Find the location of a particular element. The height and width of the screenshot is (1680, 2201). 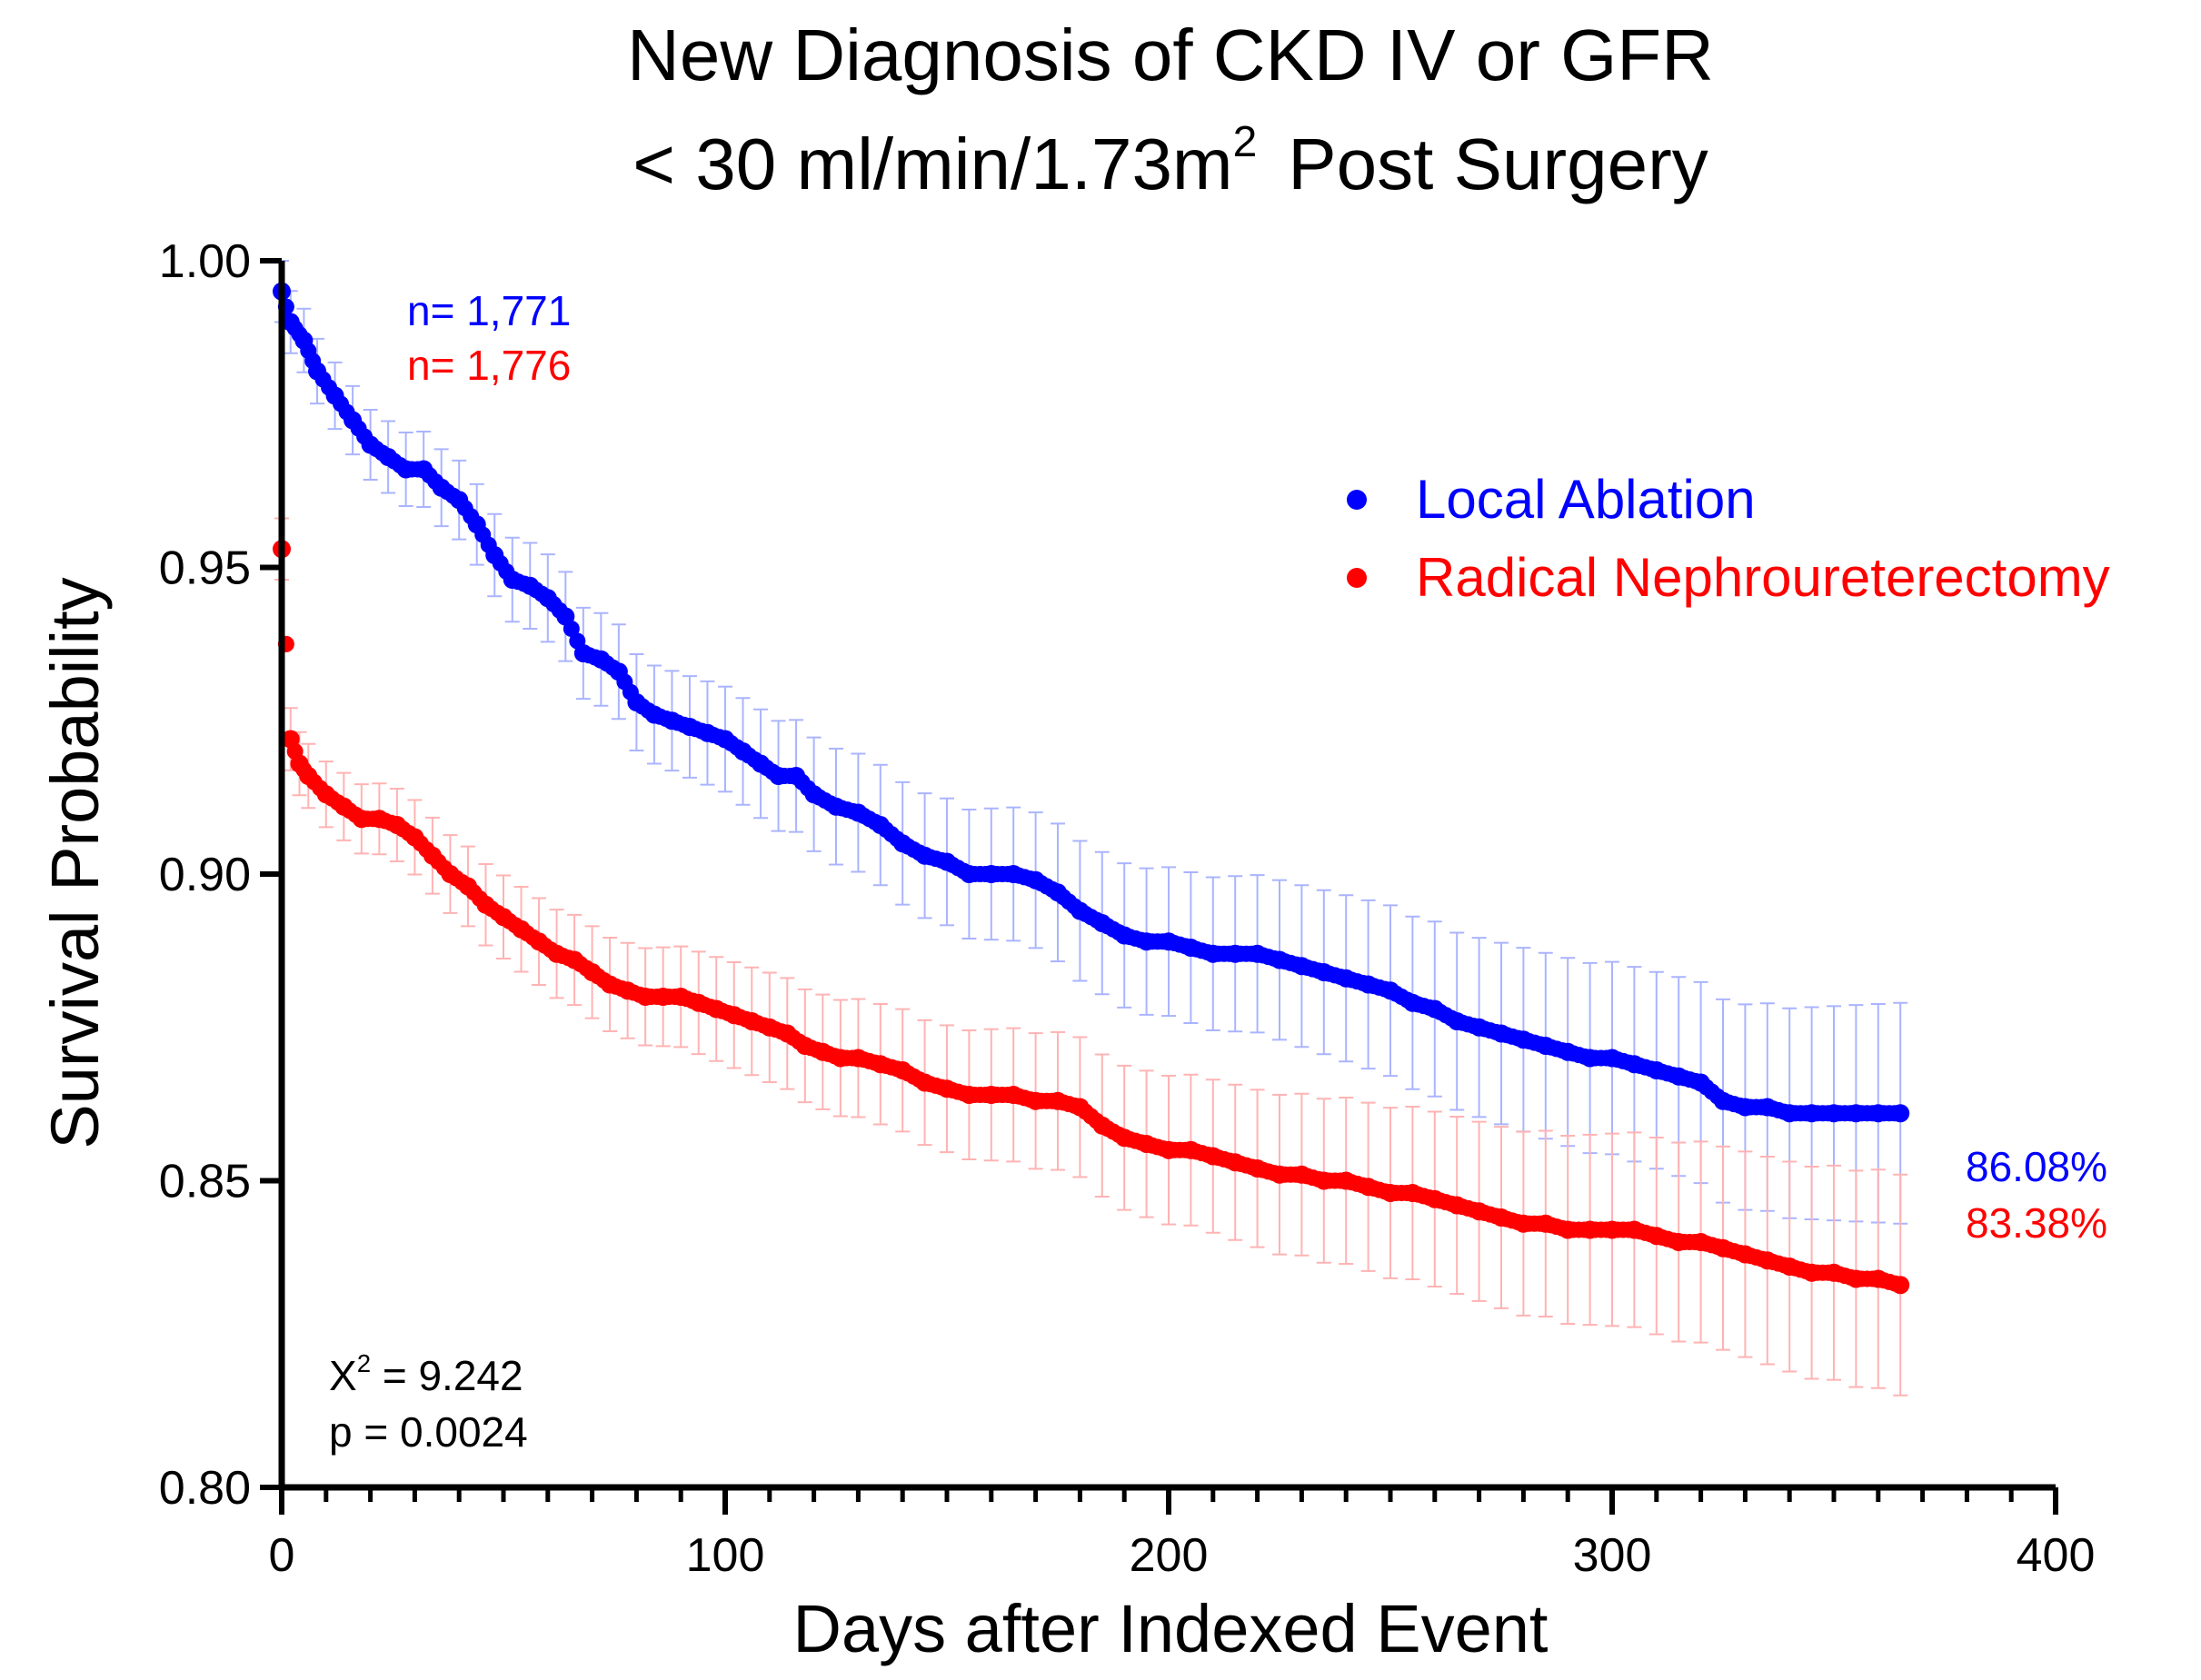

chart-title-line2: < 30 ml/min/1.73m2 Post Surgery is located at coordinates (1170, 161).